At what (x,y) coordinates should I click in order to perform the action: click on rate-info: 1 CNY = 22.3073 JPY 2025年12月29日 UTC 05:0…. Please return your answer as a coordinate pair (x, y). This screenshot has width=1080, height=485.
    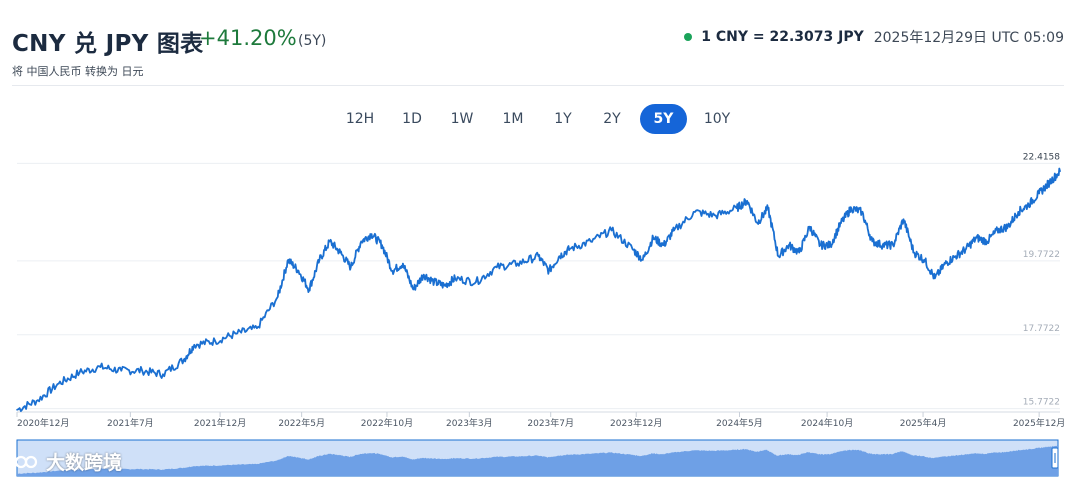
    Looking at the image, I should click on (874, 37).